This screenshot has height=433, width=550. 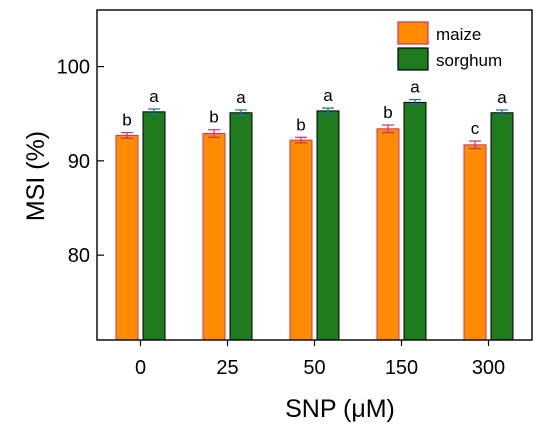 I want to click on significance-letter-sorghum-300: a, so click(x=502, y=97).